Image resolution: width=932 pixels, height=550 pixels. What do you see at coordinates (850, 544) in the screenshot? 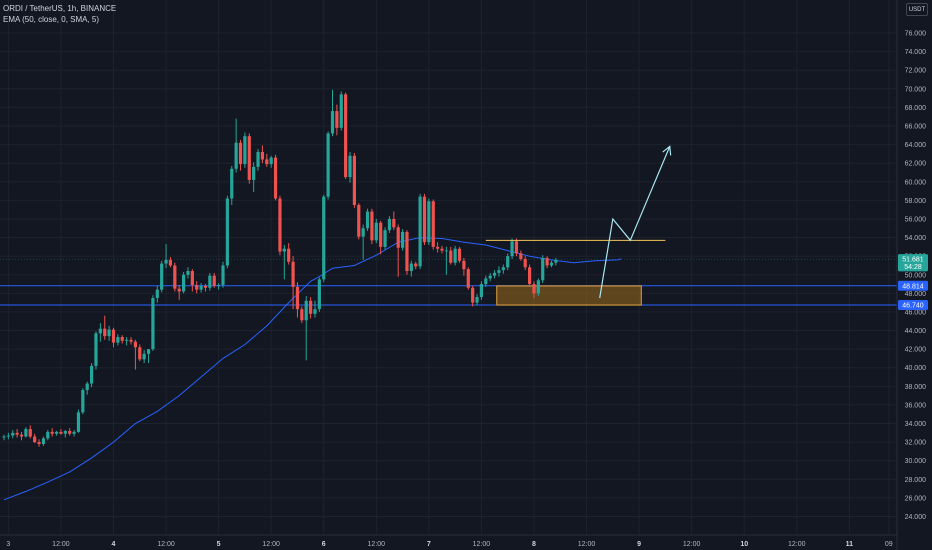
I see `time-tick-label: 11` at bounding box center [850, 544].